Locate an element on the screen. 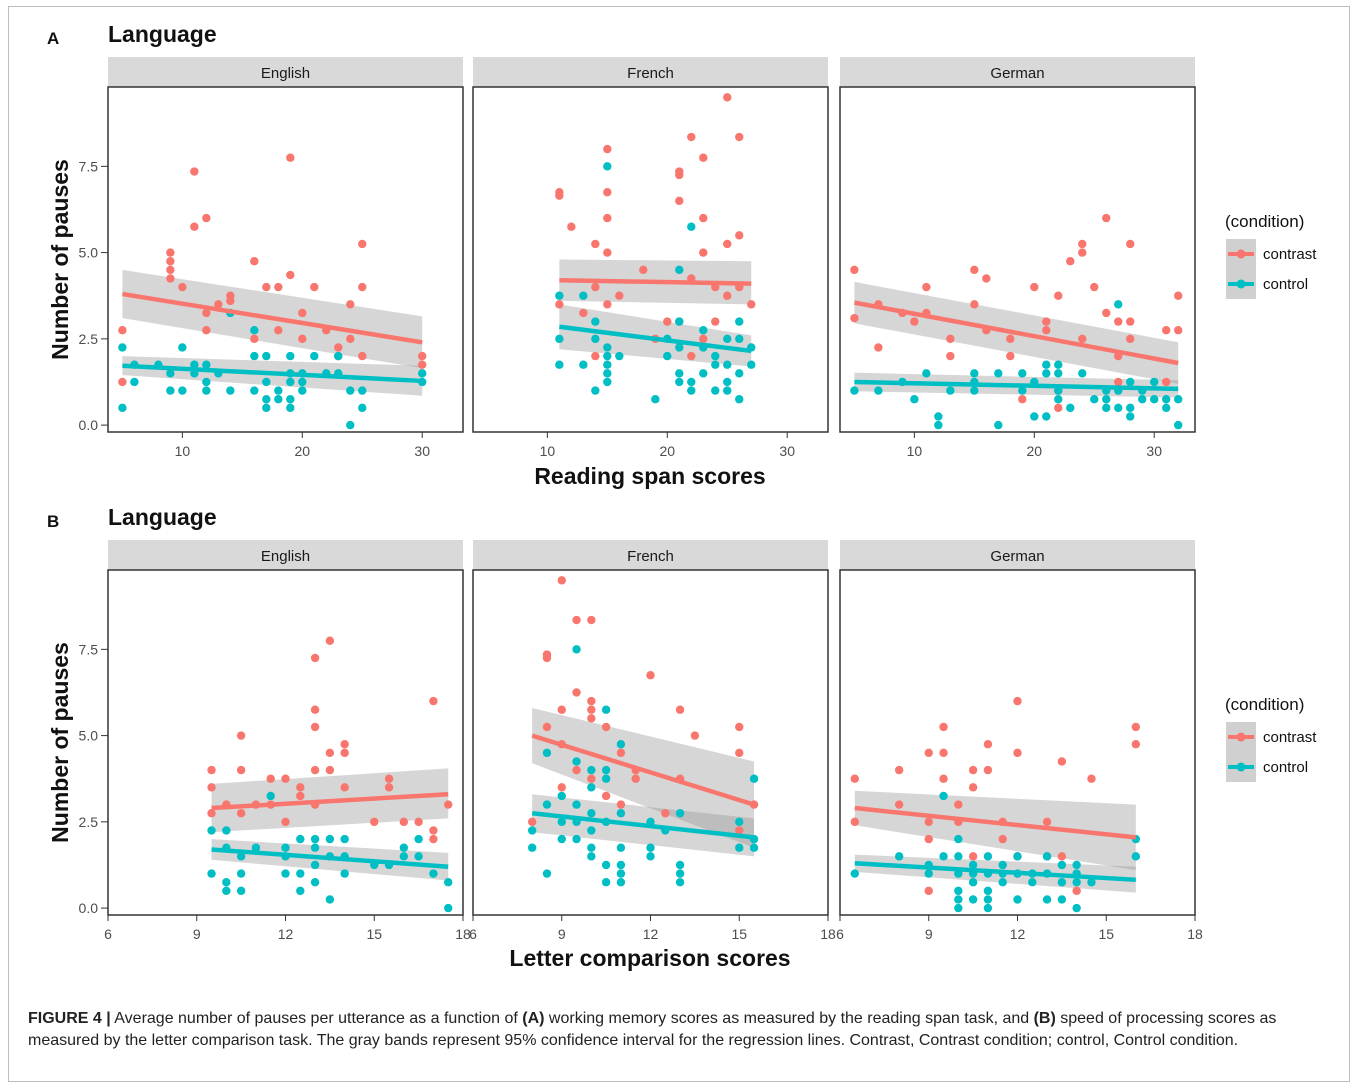 Image resolution: width=1358 pixels, height=1087 pixels. legend-label-contrast: contrast is located at coordinates (1290, 254).